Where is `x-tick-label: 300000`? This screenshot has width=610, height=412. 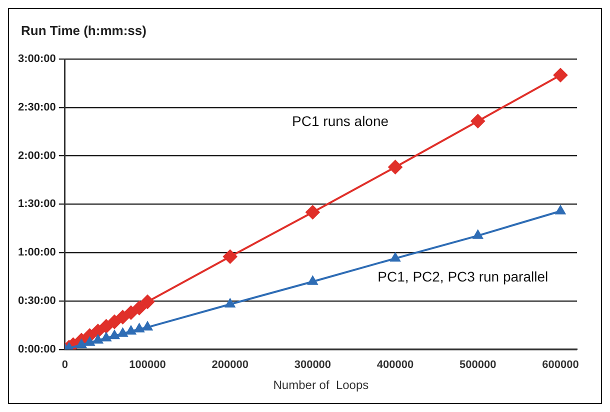
x-tick-label: 300000 is located at coordinates (313, 365).